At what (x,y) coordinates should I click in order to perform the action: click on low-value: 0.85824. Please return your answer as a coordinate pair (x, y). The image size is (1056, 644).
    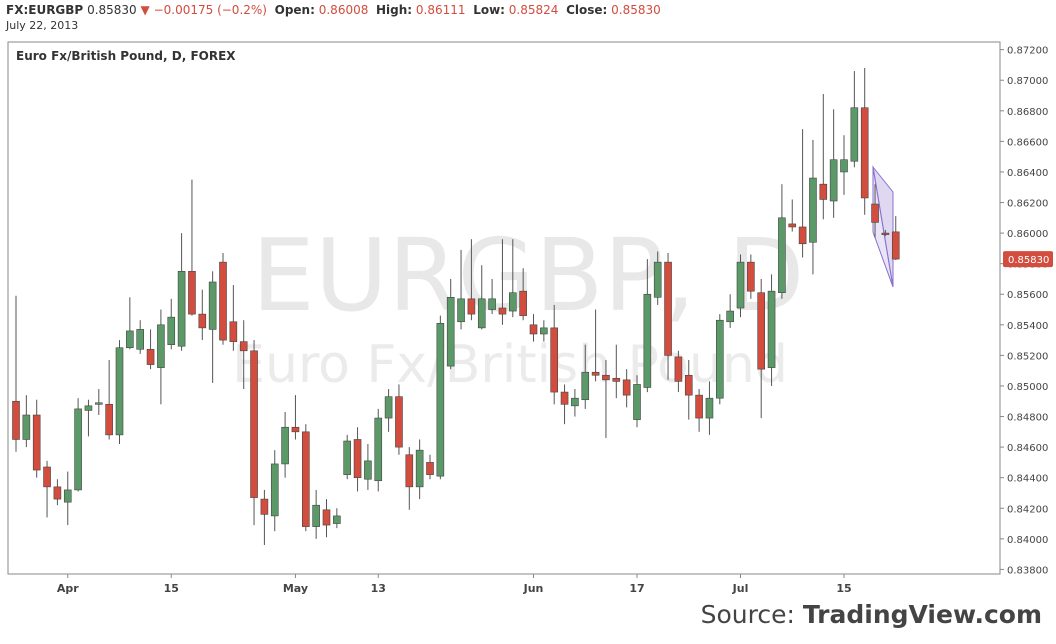
    Looking at the image, I should click on (533, 10).